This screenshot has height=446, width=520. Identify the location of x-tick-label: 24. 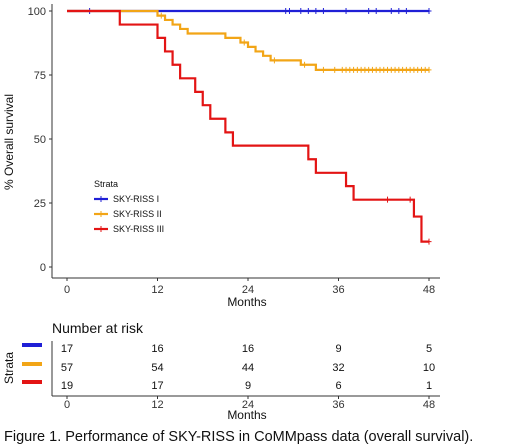
(248, 290).